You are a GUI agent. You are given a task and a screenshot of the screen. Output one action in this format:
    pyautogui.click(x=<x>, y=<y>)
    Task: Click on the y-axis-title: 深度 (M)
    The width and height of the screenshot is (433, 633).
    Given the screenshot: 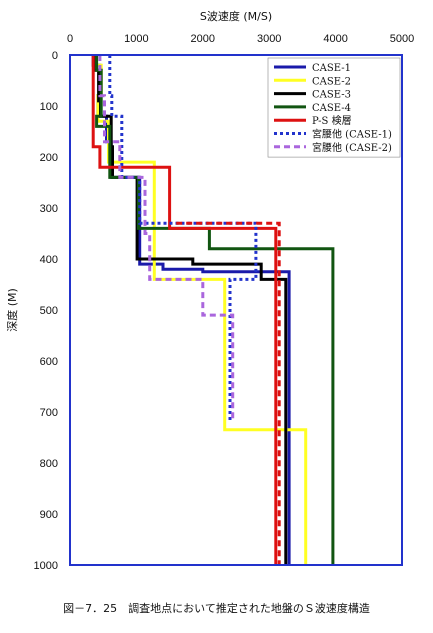 What is the action you would take?
    pyautogui.click(x=12, y=310)
    